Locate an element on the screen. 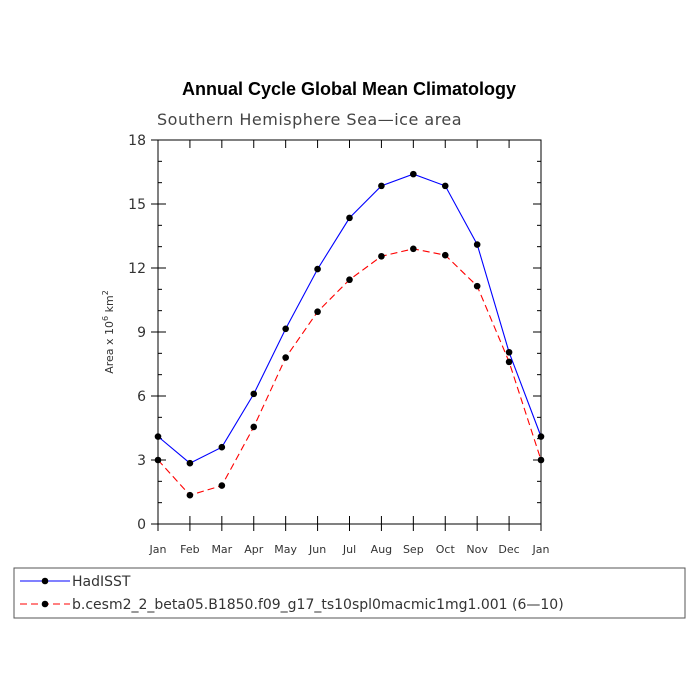 This screenshot has width=700, height=700. x-tick-labels: Jan Feb Mar Apr May Jun Jul Aug Sep Oct Nov Dec Jan is located at coordinates (349, 549).